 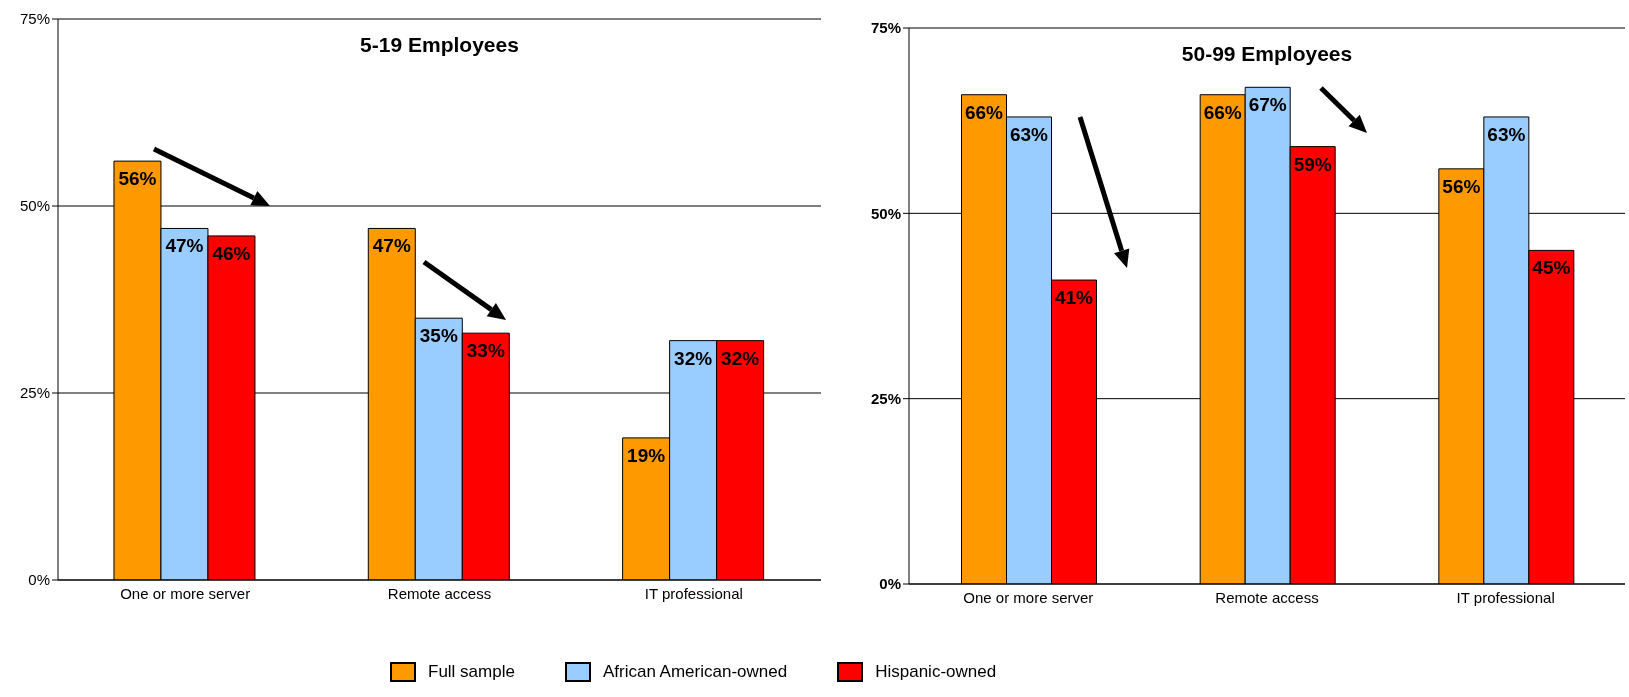 What do you see at coordinates (695, 672) in the screenshot?
I see `legend-label: African American-owned` at bounding box center [695, 672].